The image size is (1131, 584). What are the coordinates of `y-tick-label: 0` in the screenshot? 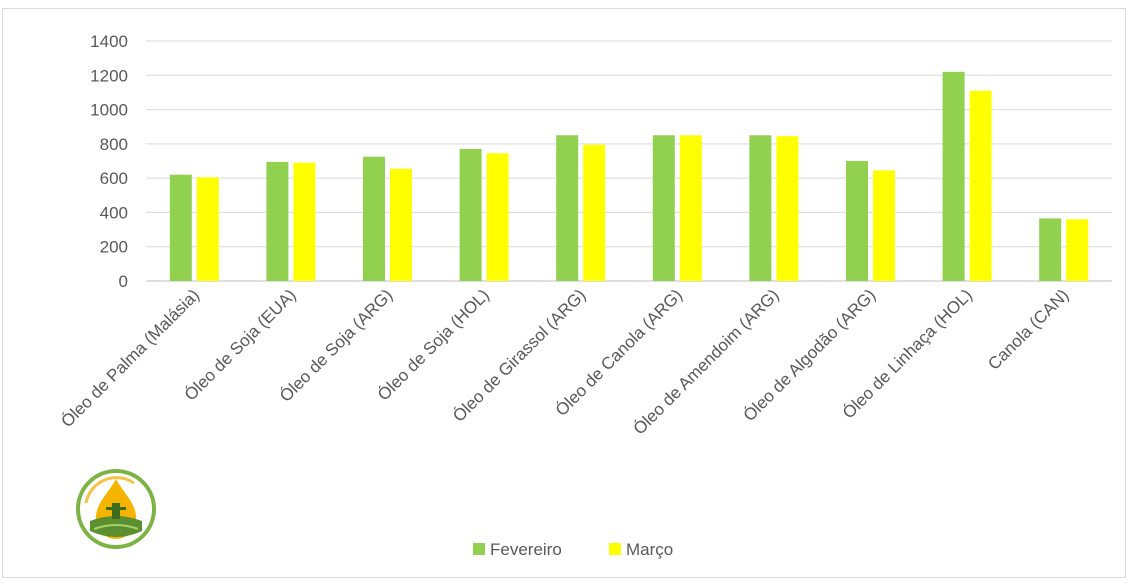 It's located at (123, 281).